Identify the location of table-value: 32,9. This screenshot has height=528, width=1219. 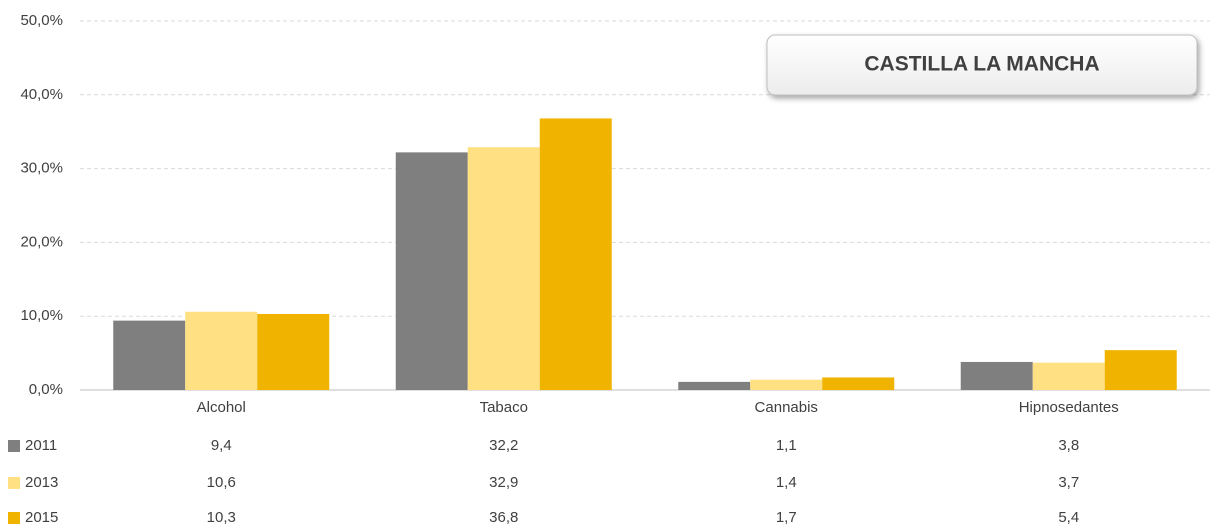
(503, 482).